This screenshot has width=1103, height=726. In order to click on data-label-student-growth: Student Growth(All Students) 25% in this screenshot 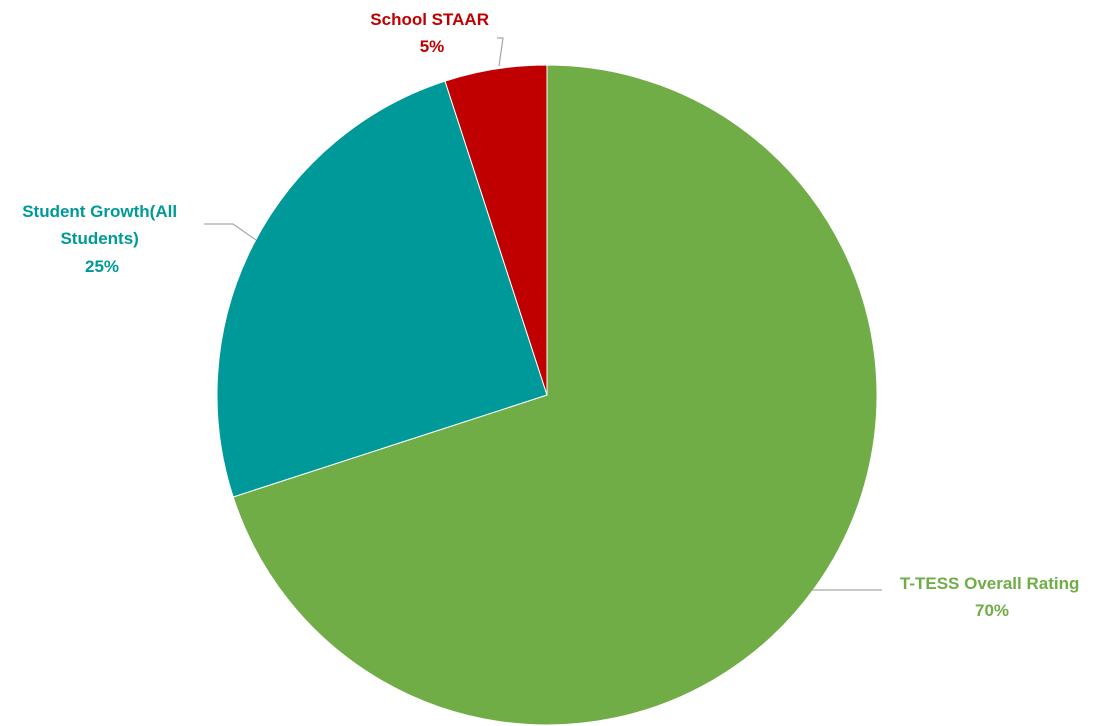, I will do `click(102, 239)`.